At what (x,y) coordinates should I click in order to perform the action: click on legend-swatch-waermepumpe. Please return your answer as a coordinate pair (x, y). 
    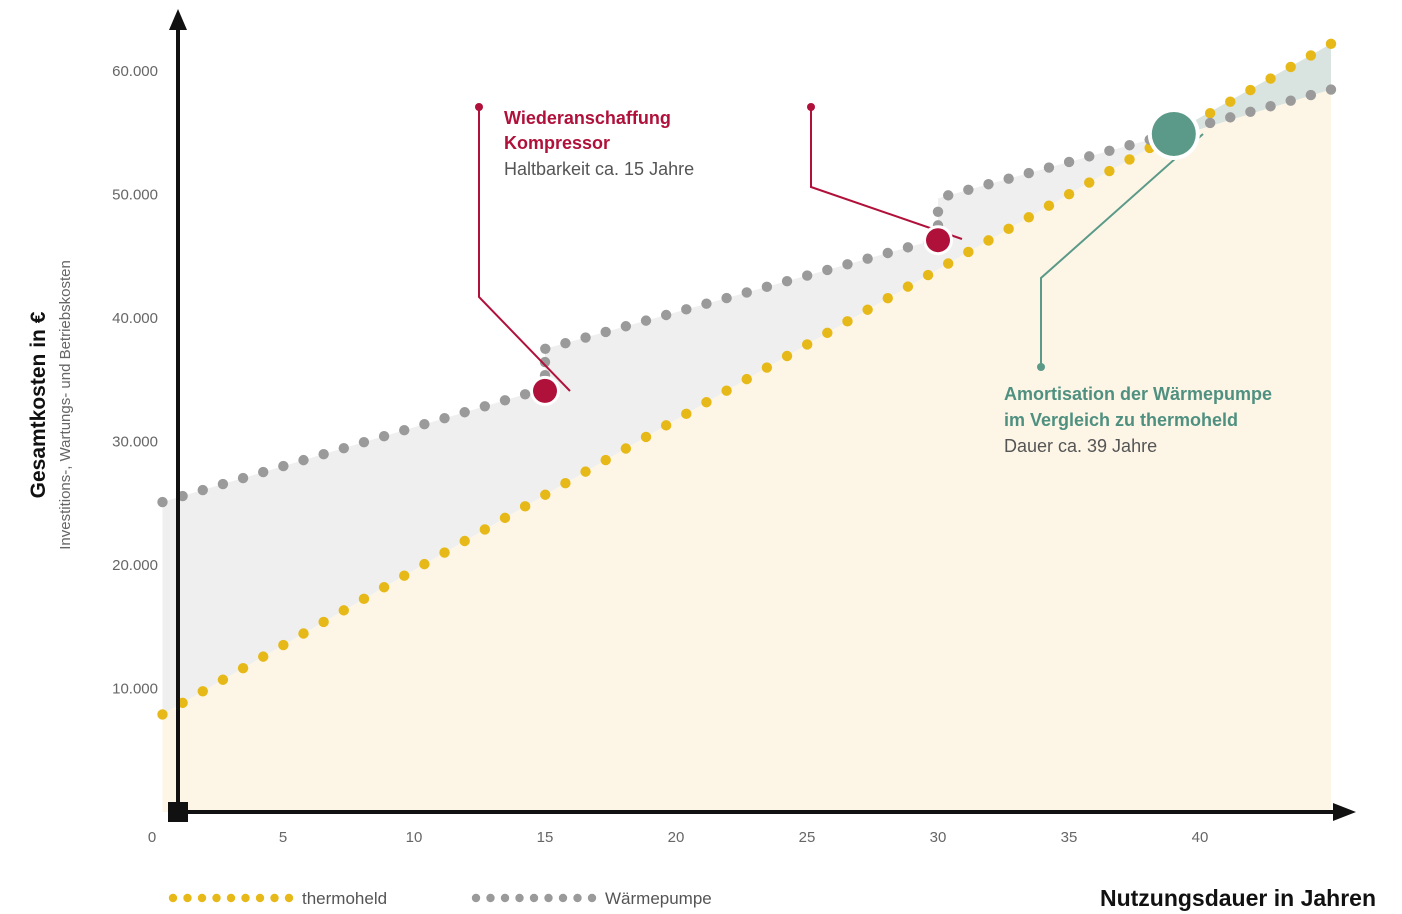
    Looking at the image, I should click on (534, 898).